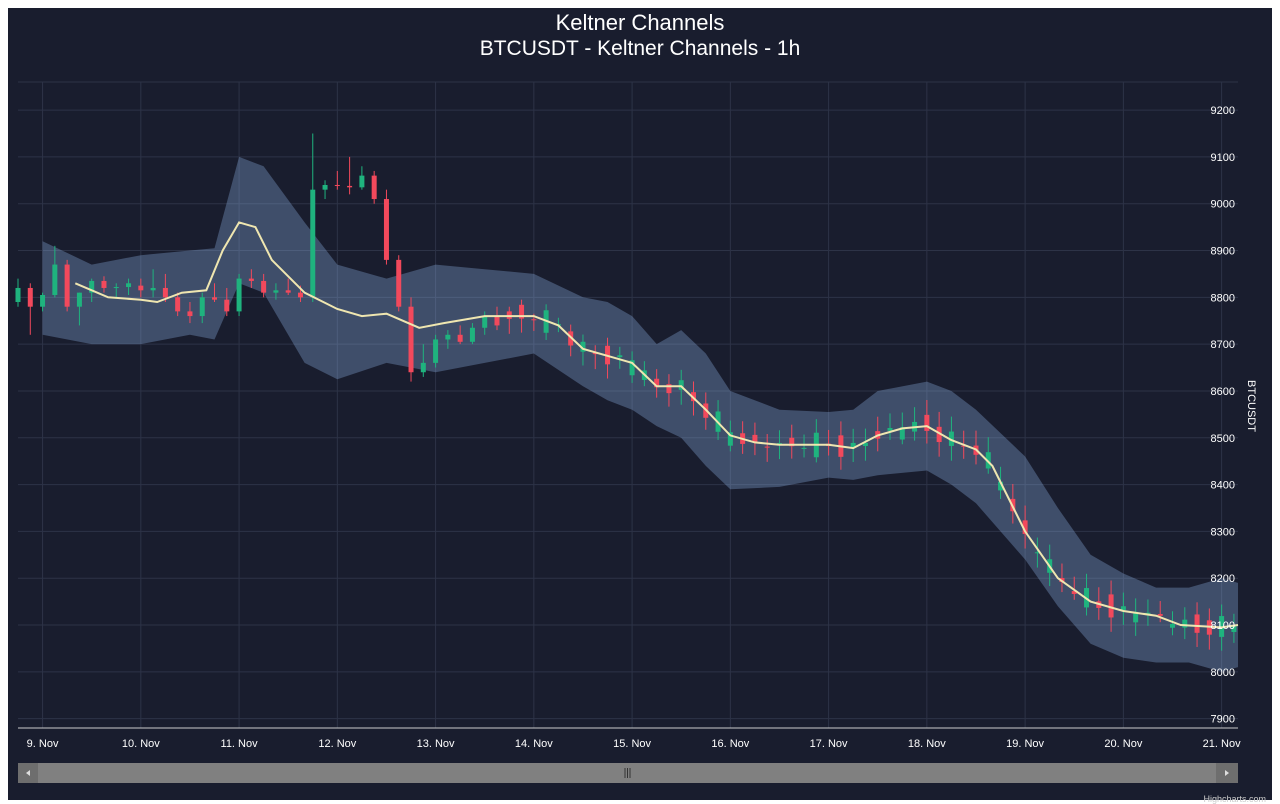 The image size is (1280, 804). I want to click on y-tick-label: 9000, so click(1223, 205).